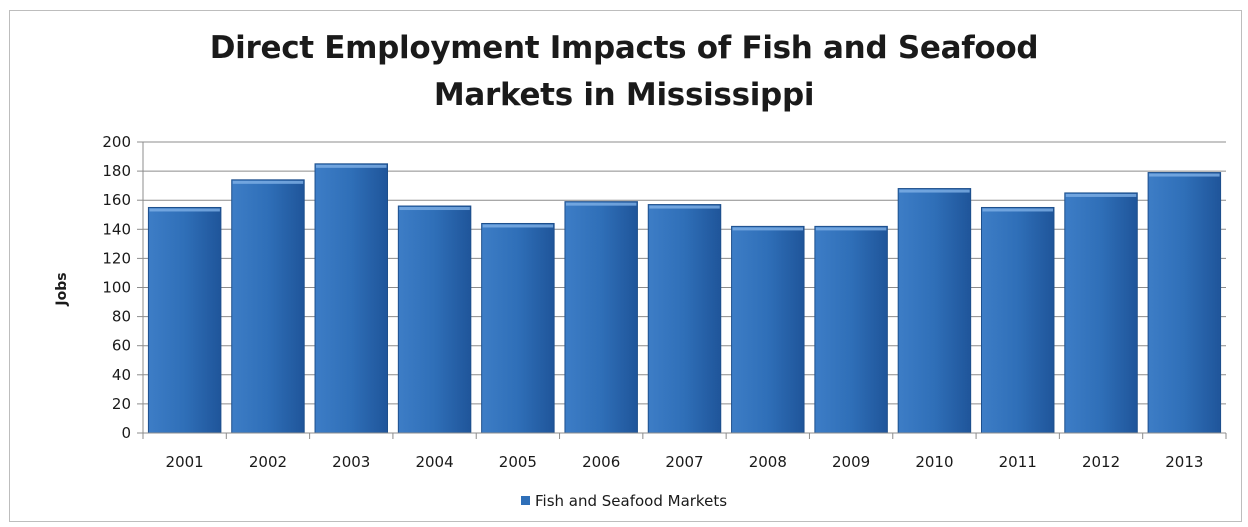 The height and width of the screenshot is (527, 1248). I want to click on x-tick-label: 2006, so click(601, 462).